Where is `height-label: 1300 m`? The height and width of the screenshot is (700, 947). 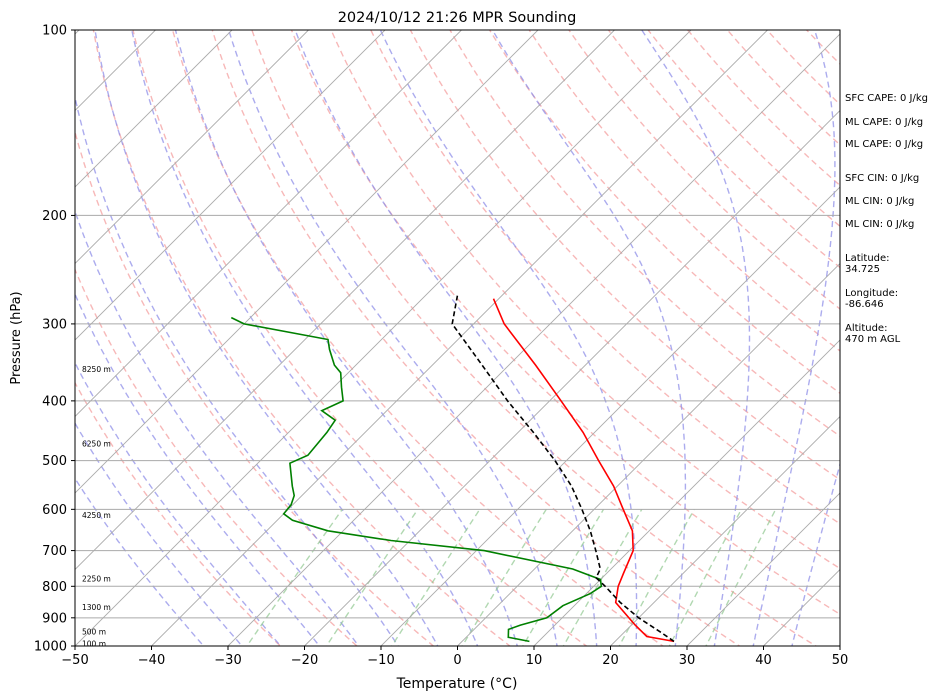
height-label: 1300 m is located at coordinates (96, 607).